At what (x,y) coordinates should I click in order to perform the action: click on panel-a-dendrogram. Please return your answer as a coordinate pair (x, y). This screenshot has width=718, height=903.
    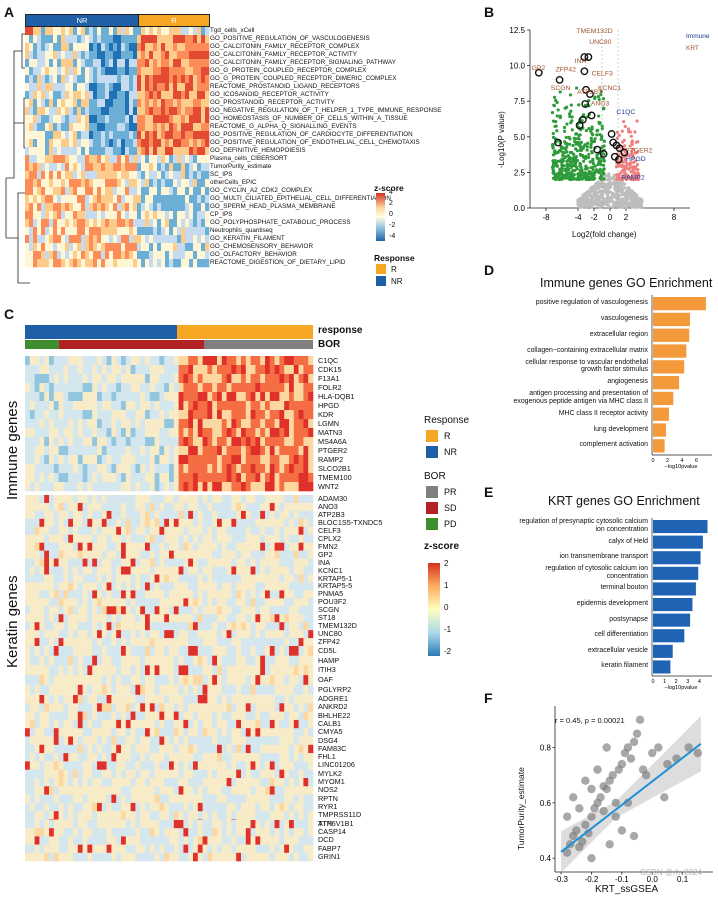
    Looking at the image, I should click on (17, 158).